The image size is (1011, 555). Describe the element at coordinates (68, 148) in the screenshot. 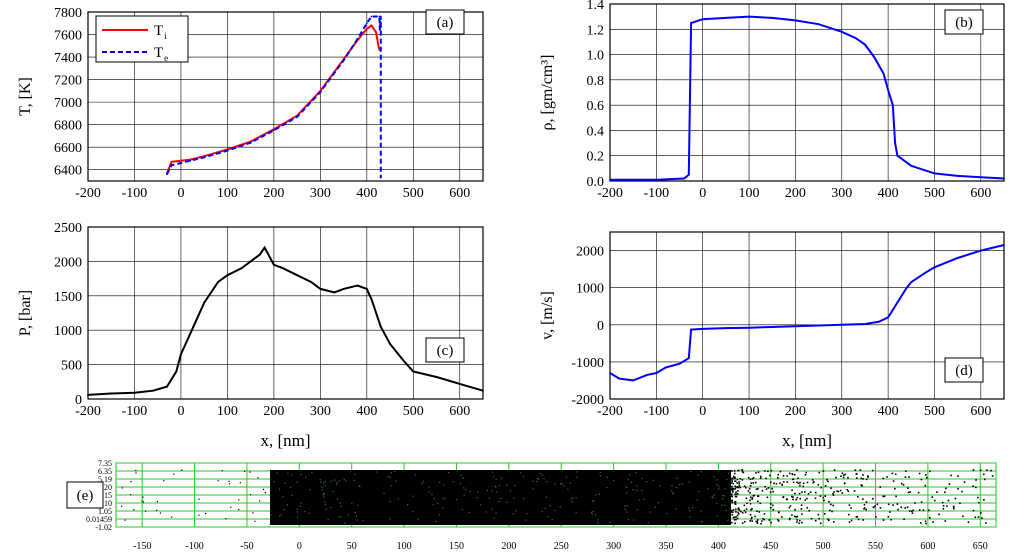

I see `y-tick-label: 6600` at that location.